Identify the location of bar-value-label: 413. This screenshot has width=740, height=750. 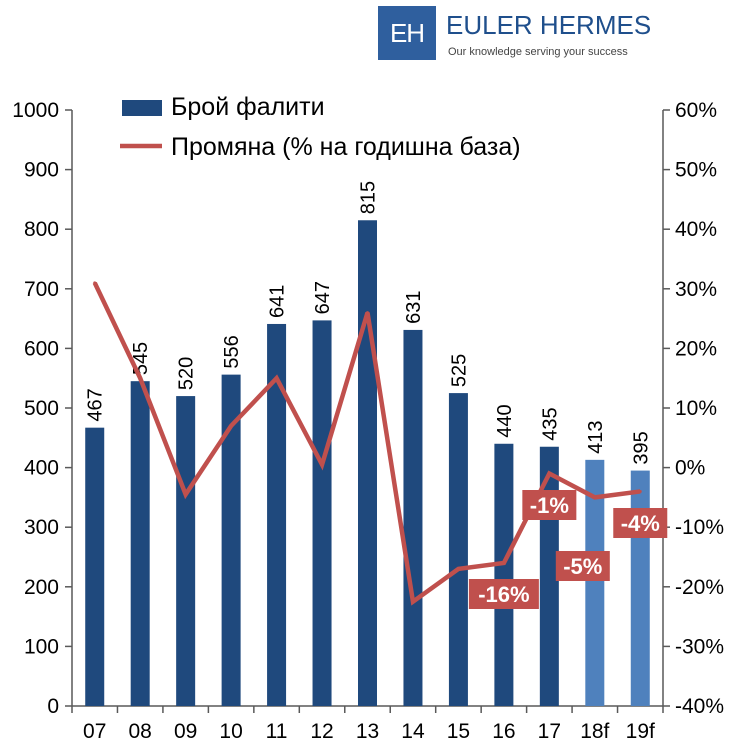
(596, 436).